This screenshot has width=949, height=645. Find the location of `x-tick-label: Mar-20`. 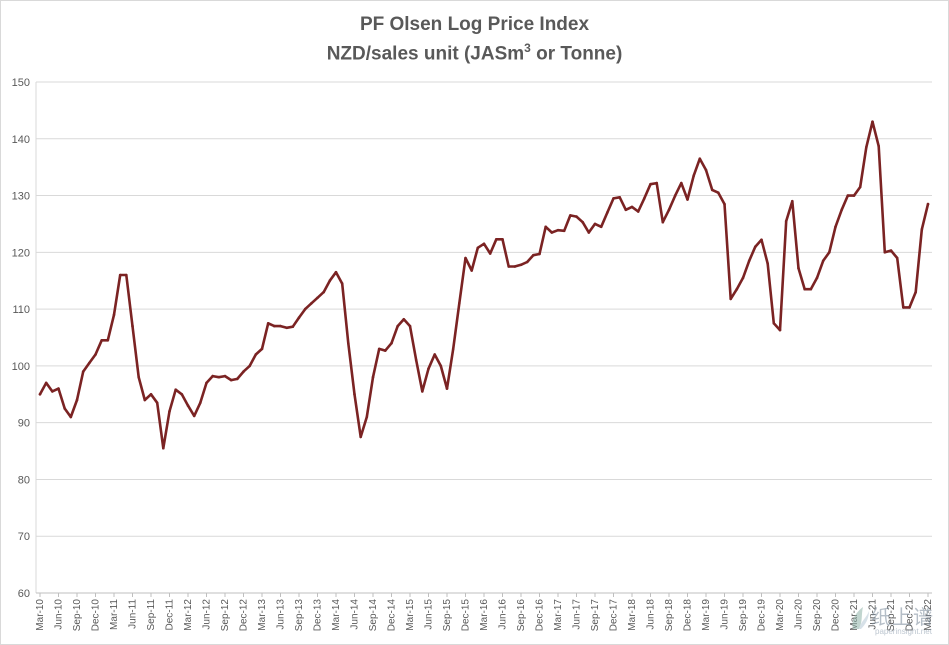

x-tick-label: Mar-20 is located at coordinates (780, 615).